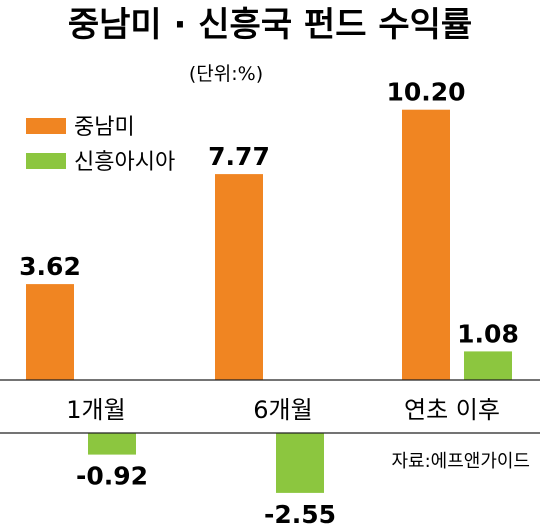  I want to click on legend-swatch-emerging-asia, so click(46, 161).